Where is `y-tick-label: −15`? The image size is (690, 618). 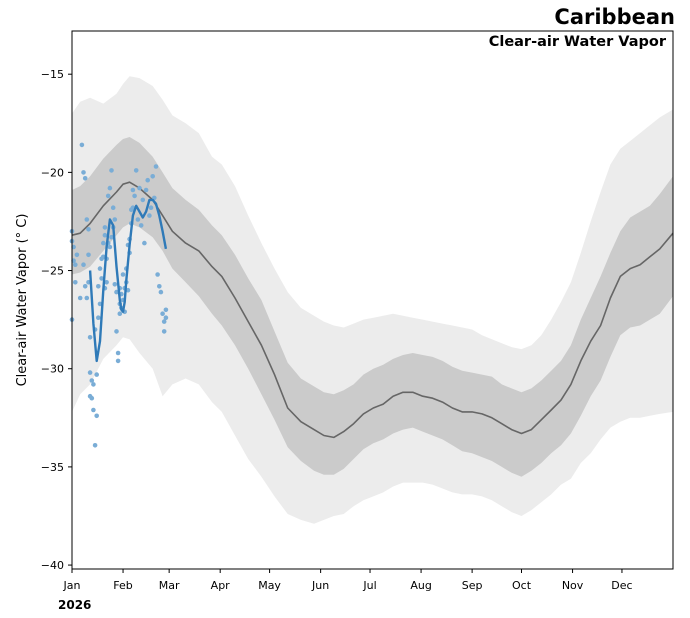 y-tick-label: −15 is located at coordinates (52, 74).